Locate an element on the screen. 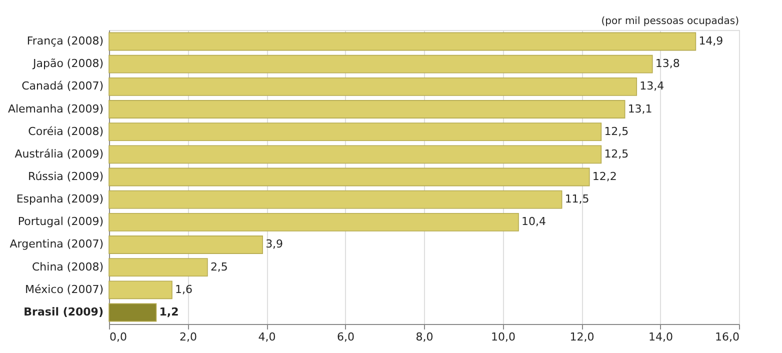 The width and height of the screenshot is (782, 353). data-label: 1,6 is located at coordinates (183, 289).